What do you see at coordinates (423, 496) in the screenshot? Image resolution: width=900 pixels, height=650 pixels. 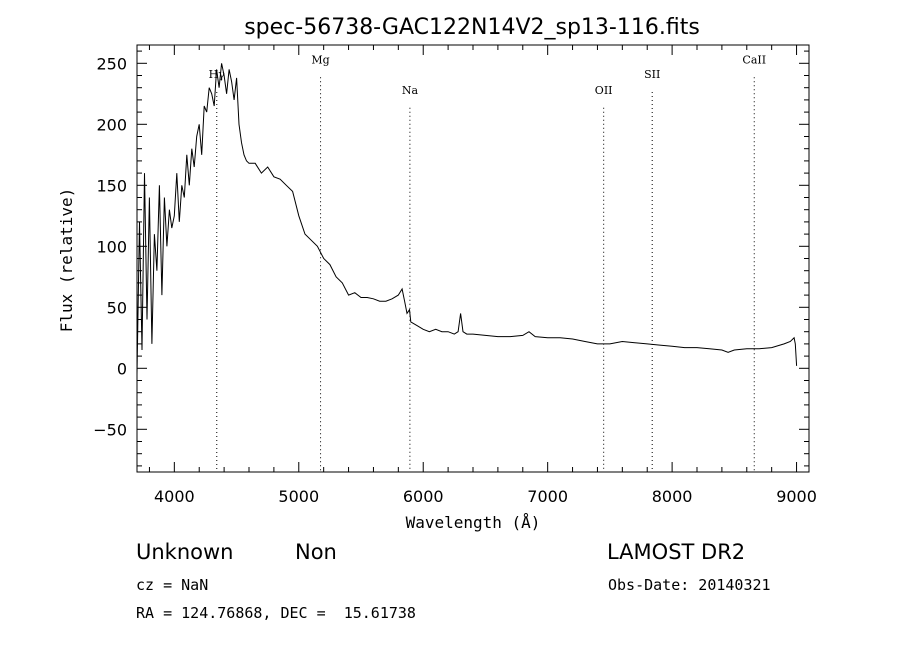 I see `x-tick-label: 6000` at bounding box center [423, 496].